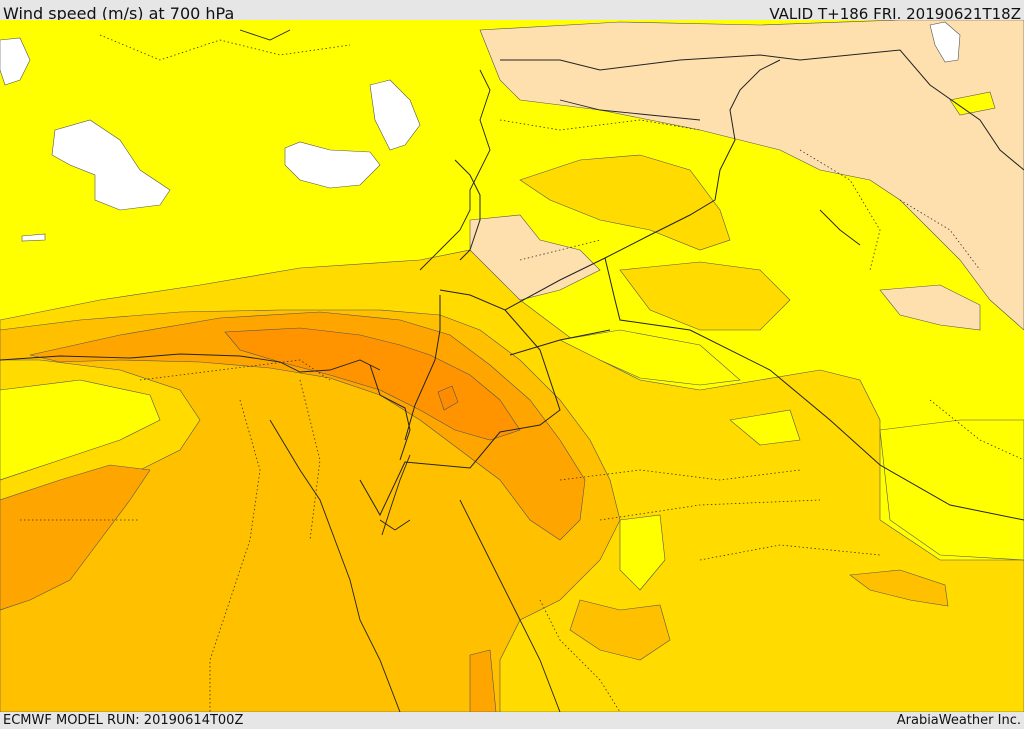 This screenshot has width=1024, height=729. I want to click on map-title: Wind speed (m/s) at 700 hPa, so click(119, 13).